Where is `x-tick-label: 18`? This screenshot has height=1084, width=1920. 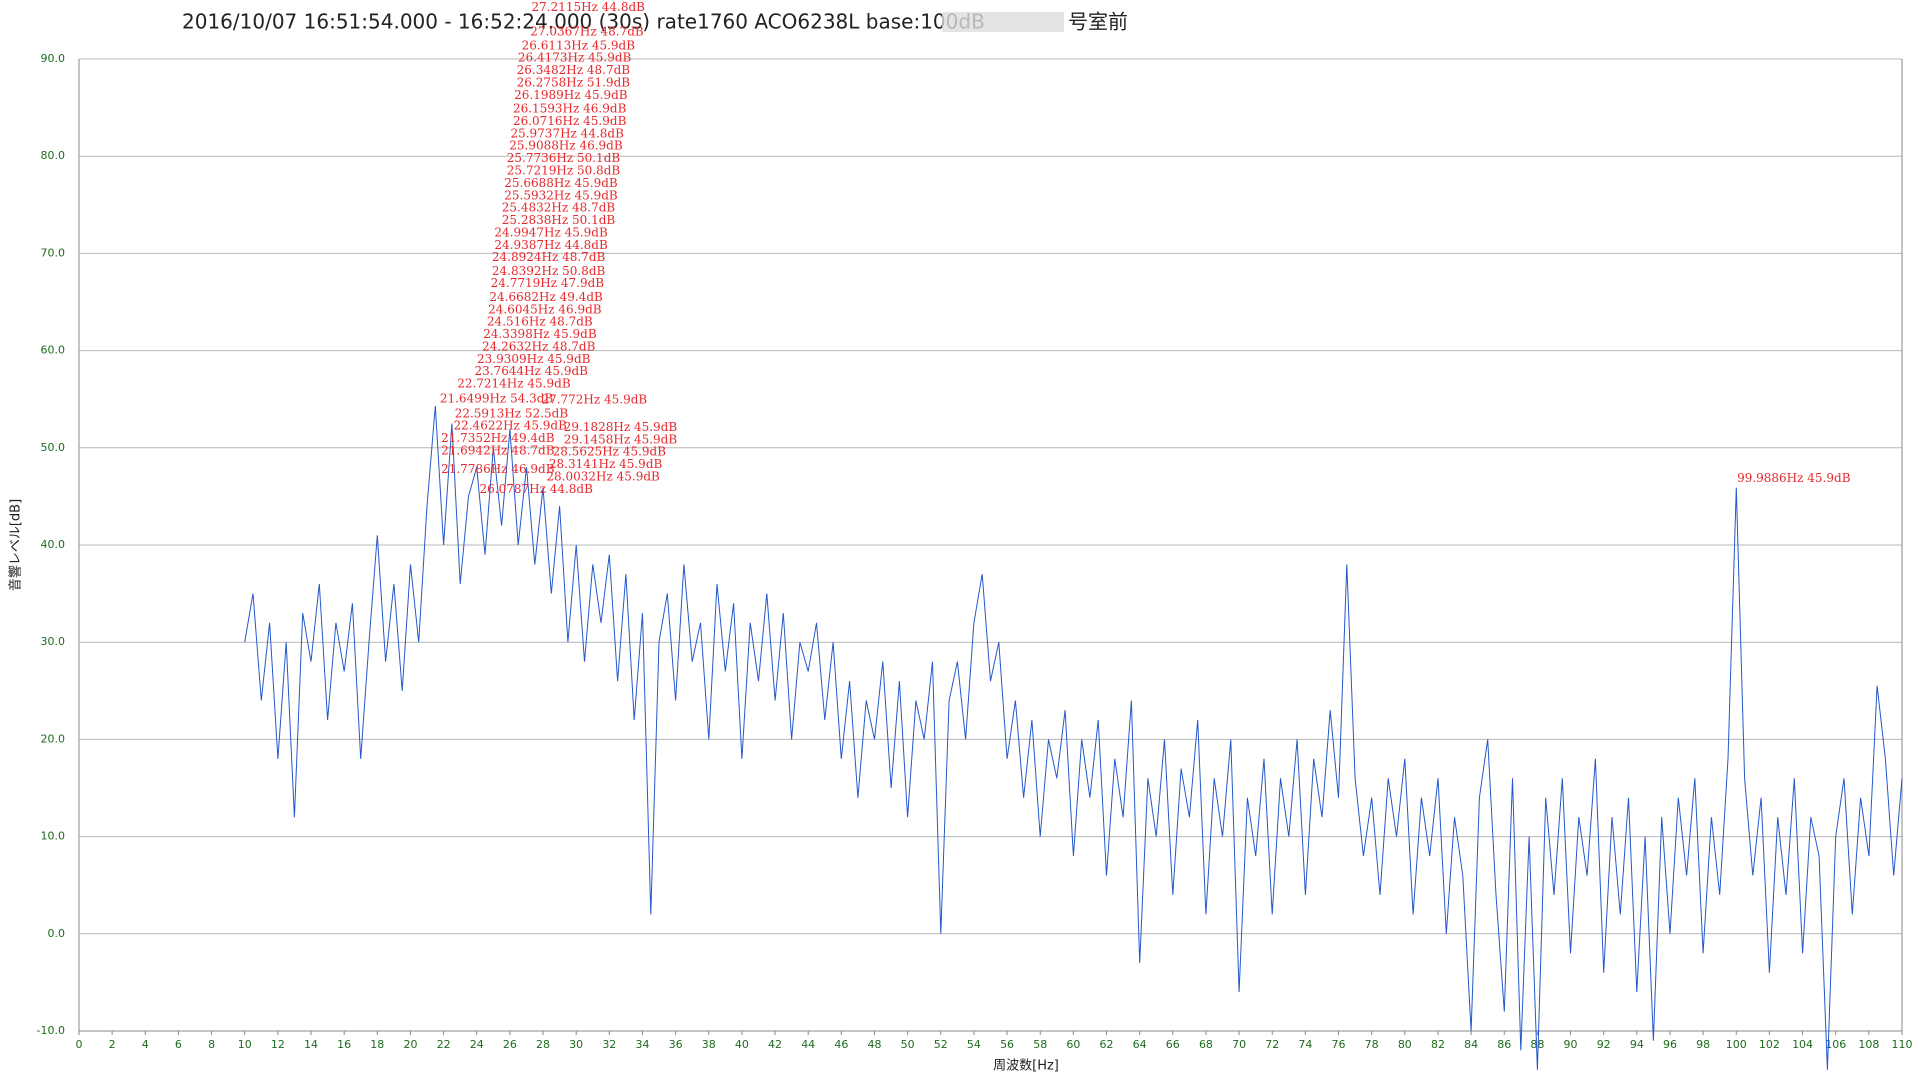
x-tick-label: 18 is located at coordinates (377, 1044).